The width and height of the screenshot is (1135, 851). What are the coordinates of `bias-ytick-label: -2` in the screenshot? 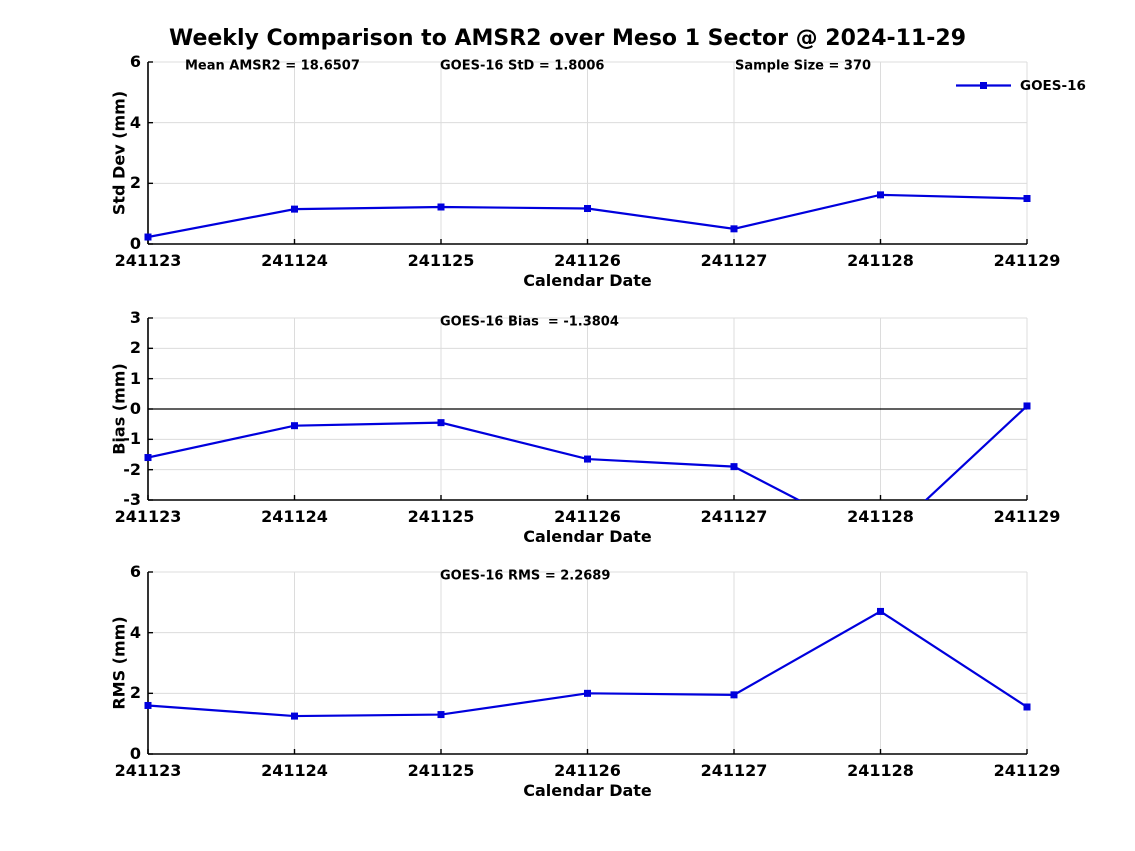 It's located at (132, 469).